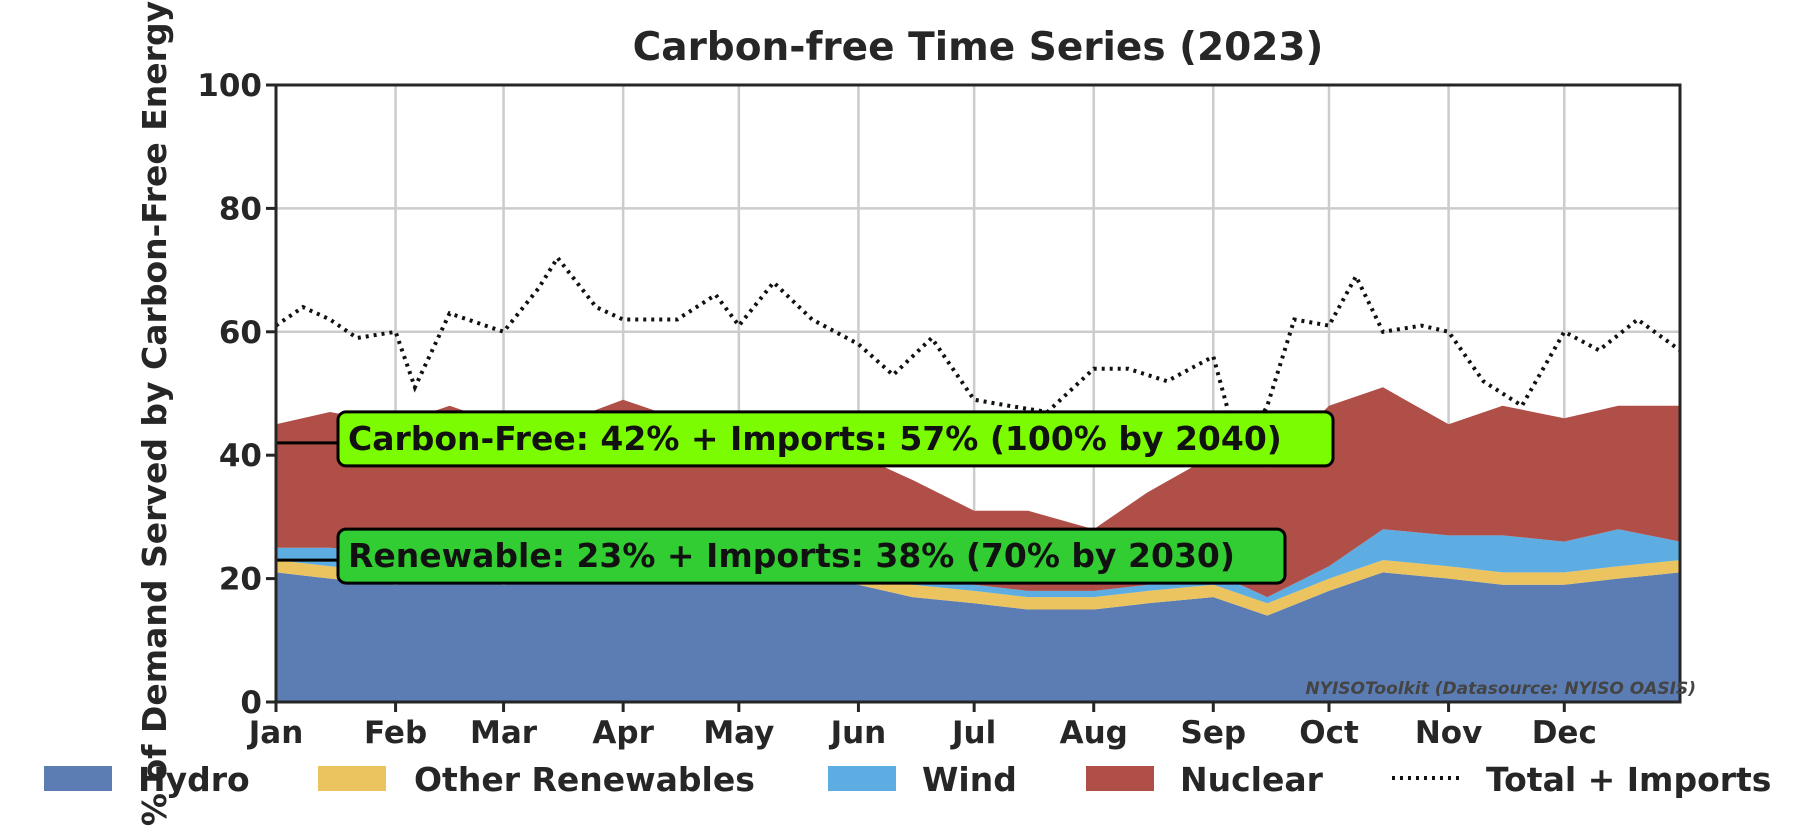 The width and height of the screenshot is (1806, 834). Describe the element at coordinates (1120, 778) in the screenshot. I see `legend-swatch-nuclear` at that location.